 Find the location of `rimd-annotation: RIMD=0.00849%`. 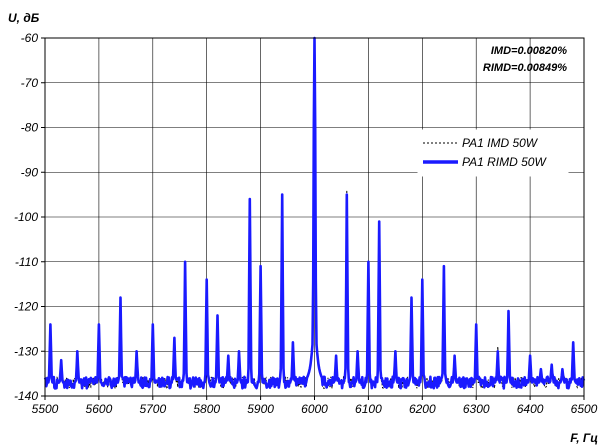

rimd-annotation: RIMD=0.00849% is located at coordinates (525, 68).